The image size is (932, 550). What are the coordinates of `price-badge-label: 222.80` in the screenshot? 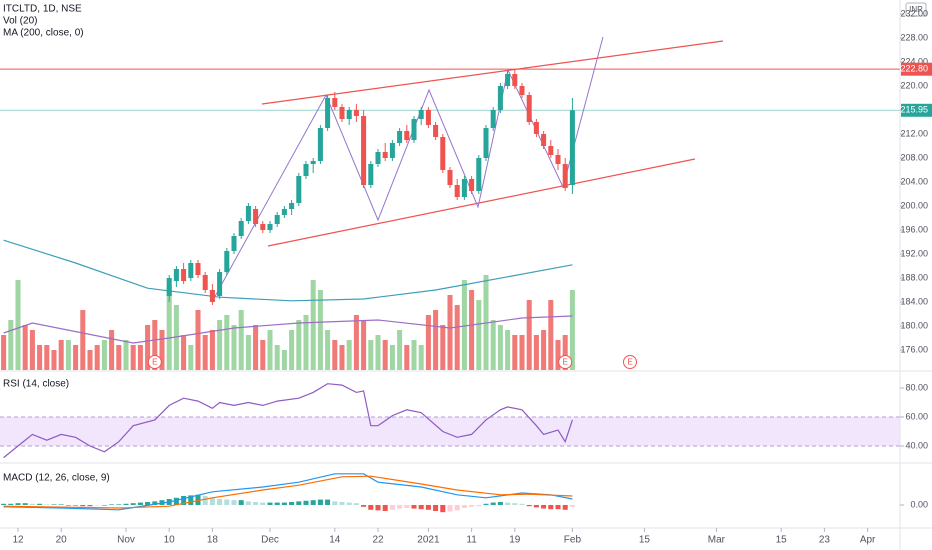 It's located at (914, 69).